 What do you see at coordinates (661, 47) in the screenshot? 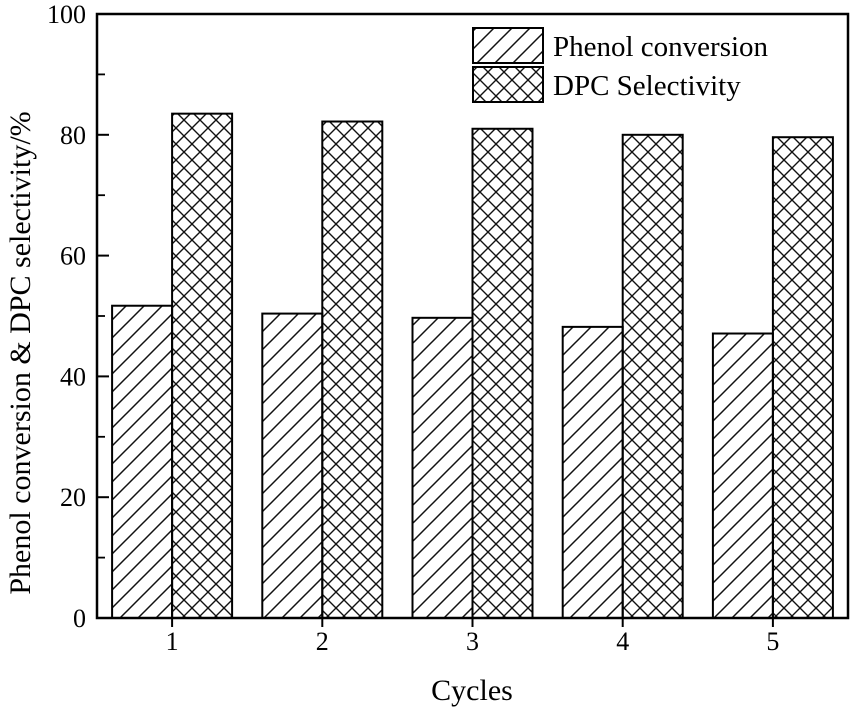
I see `legend-label-phenol-conversion: Phenol conversion` at bounding box center [661, 47].